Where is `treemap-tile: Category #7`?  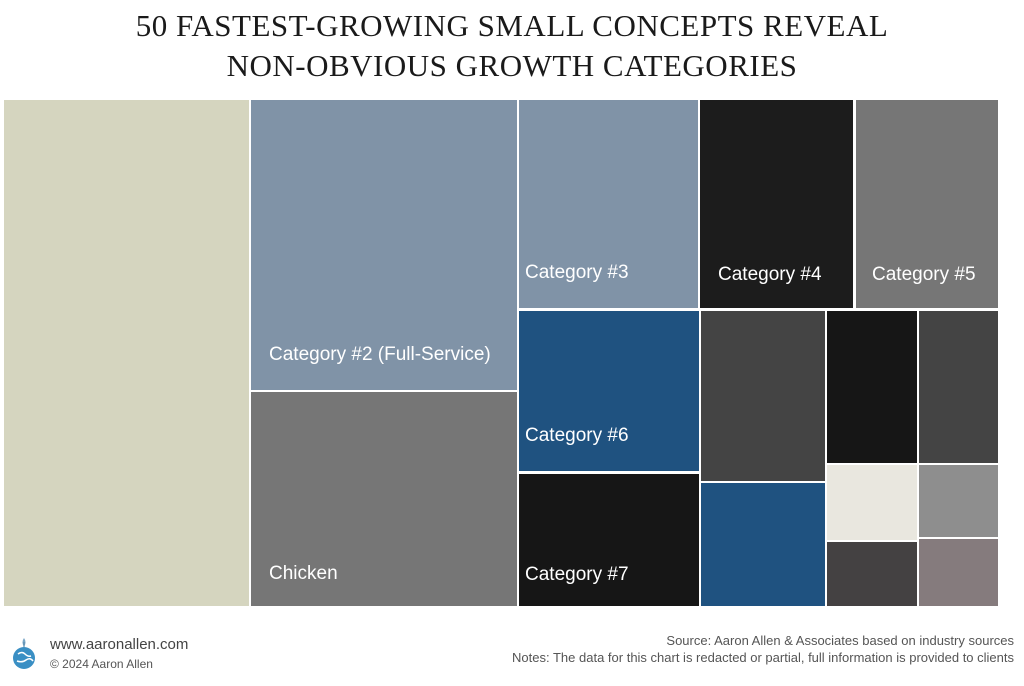
treemap-tile: Category #7 is located at coordinates (609, 540).